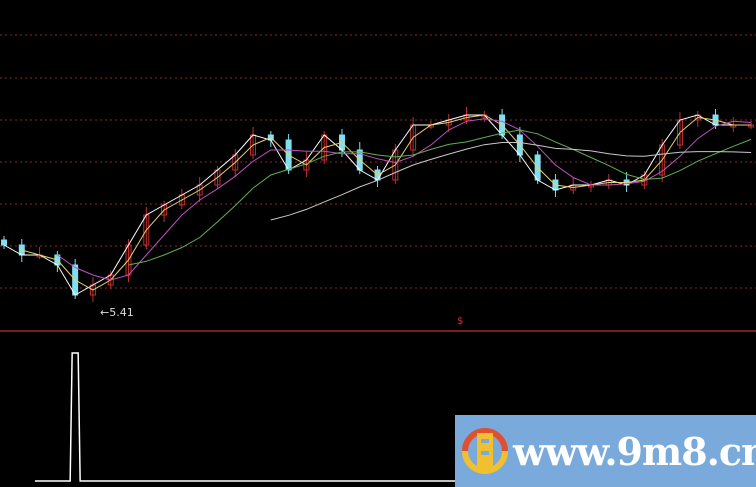  Describe the element at coordinates (245, 417) in the screenshot. I see `indicator-line` at that location.